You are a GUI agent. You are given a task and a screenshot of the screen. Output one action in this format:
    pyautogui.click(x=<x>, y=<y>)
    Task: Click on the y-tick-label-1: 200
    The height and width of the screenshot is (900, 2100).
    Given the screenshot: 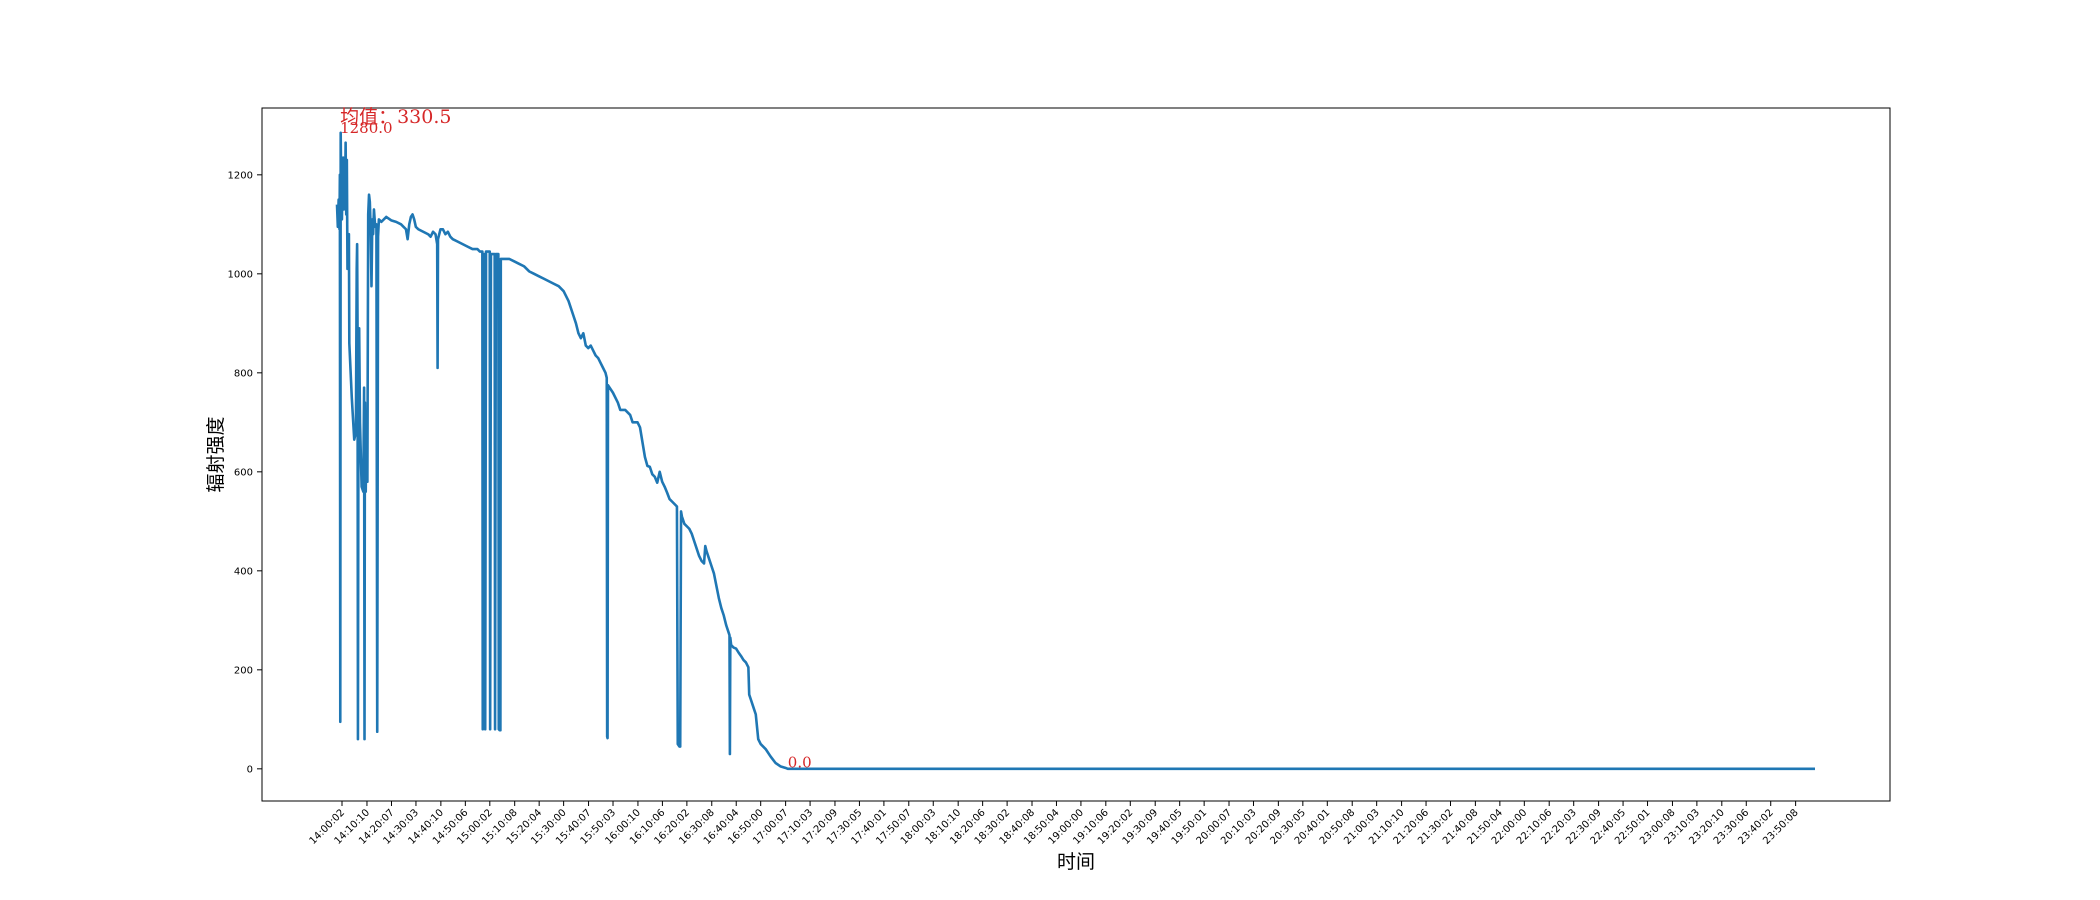 What is the action you would take?
    pyautogui.click(x=243, y=670)
    